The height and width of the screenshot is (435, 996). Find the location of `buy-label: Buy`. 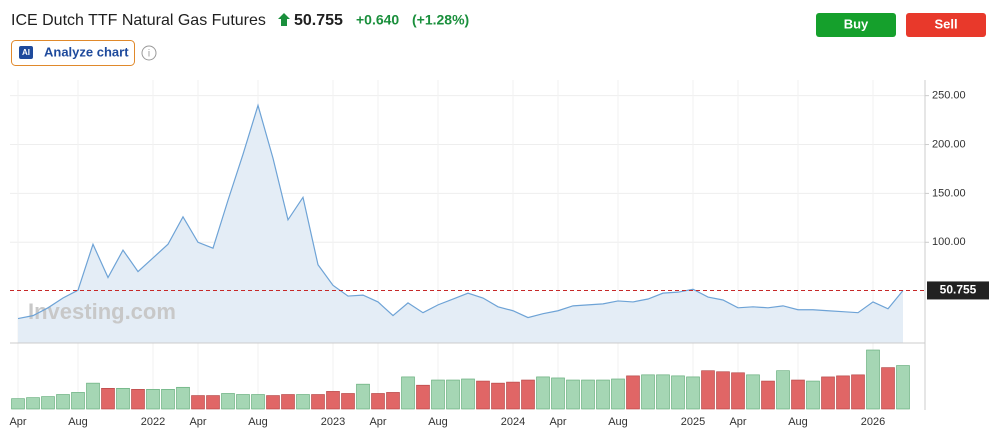

buy-label: Buy is located at coordinates (856, 23).